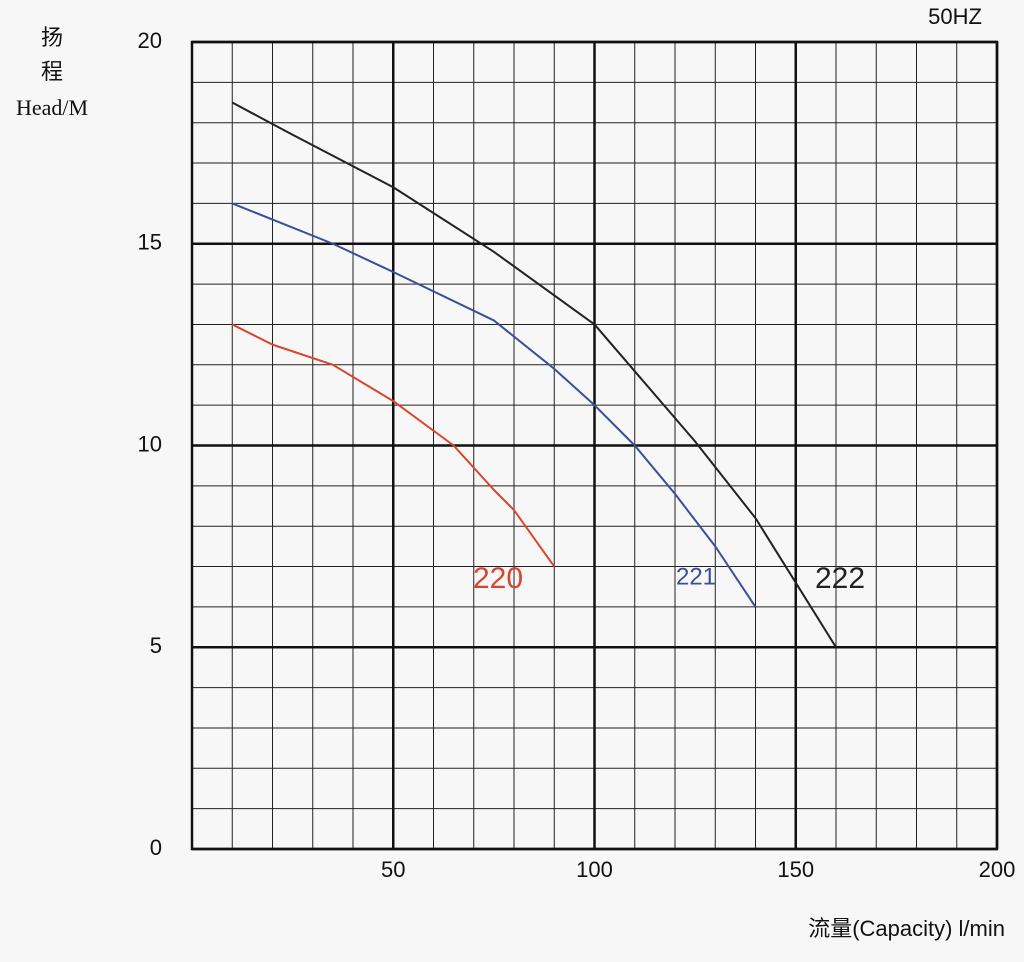  What do you see at coordinates (997, 869) in the screenshot?
I see `x-tick-label: 200` at bounding box center [997, 869].